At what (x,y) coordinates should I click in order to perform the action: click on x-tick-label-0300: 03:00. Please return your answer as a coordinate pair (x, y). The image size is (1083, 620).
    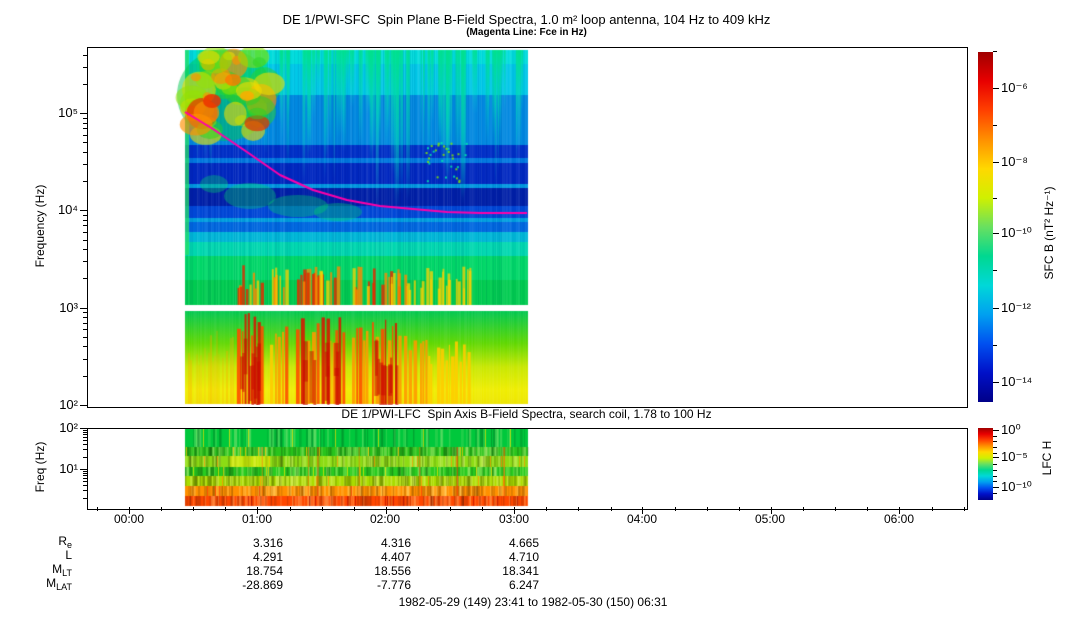
    Looking at the image, I should click on (514, 519).